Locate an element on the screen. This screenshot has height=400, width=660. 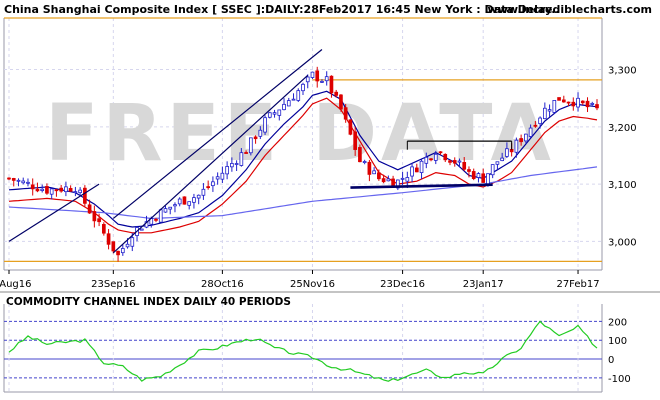
cci-tick-label: 0 is located at coordinates (611, 360).